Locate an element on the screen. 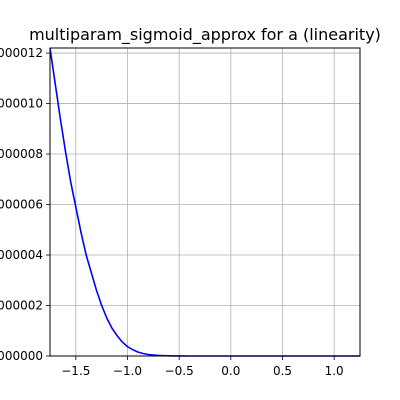  y-tick-label: 0.000008 is located at coordinates (21, 154).